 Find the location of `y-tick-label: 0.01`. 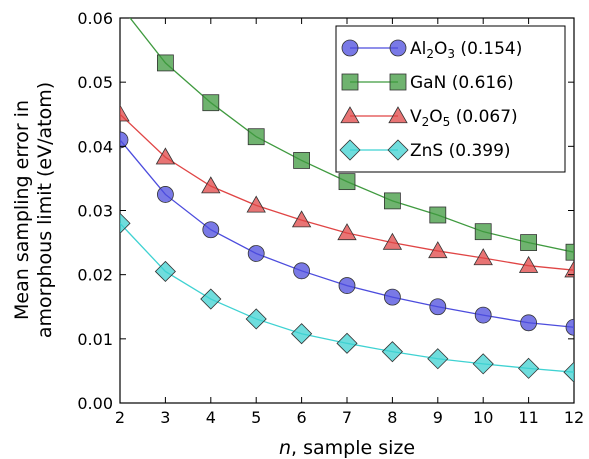

y-tick-label: 0.01 is located at coordinates (95, 339).